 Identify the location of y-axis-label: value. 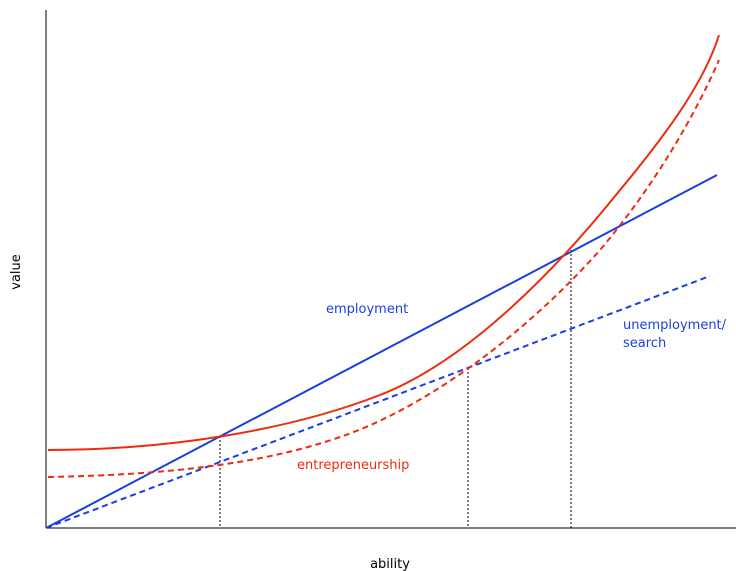
(16, 272).